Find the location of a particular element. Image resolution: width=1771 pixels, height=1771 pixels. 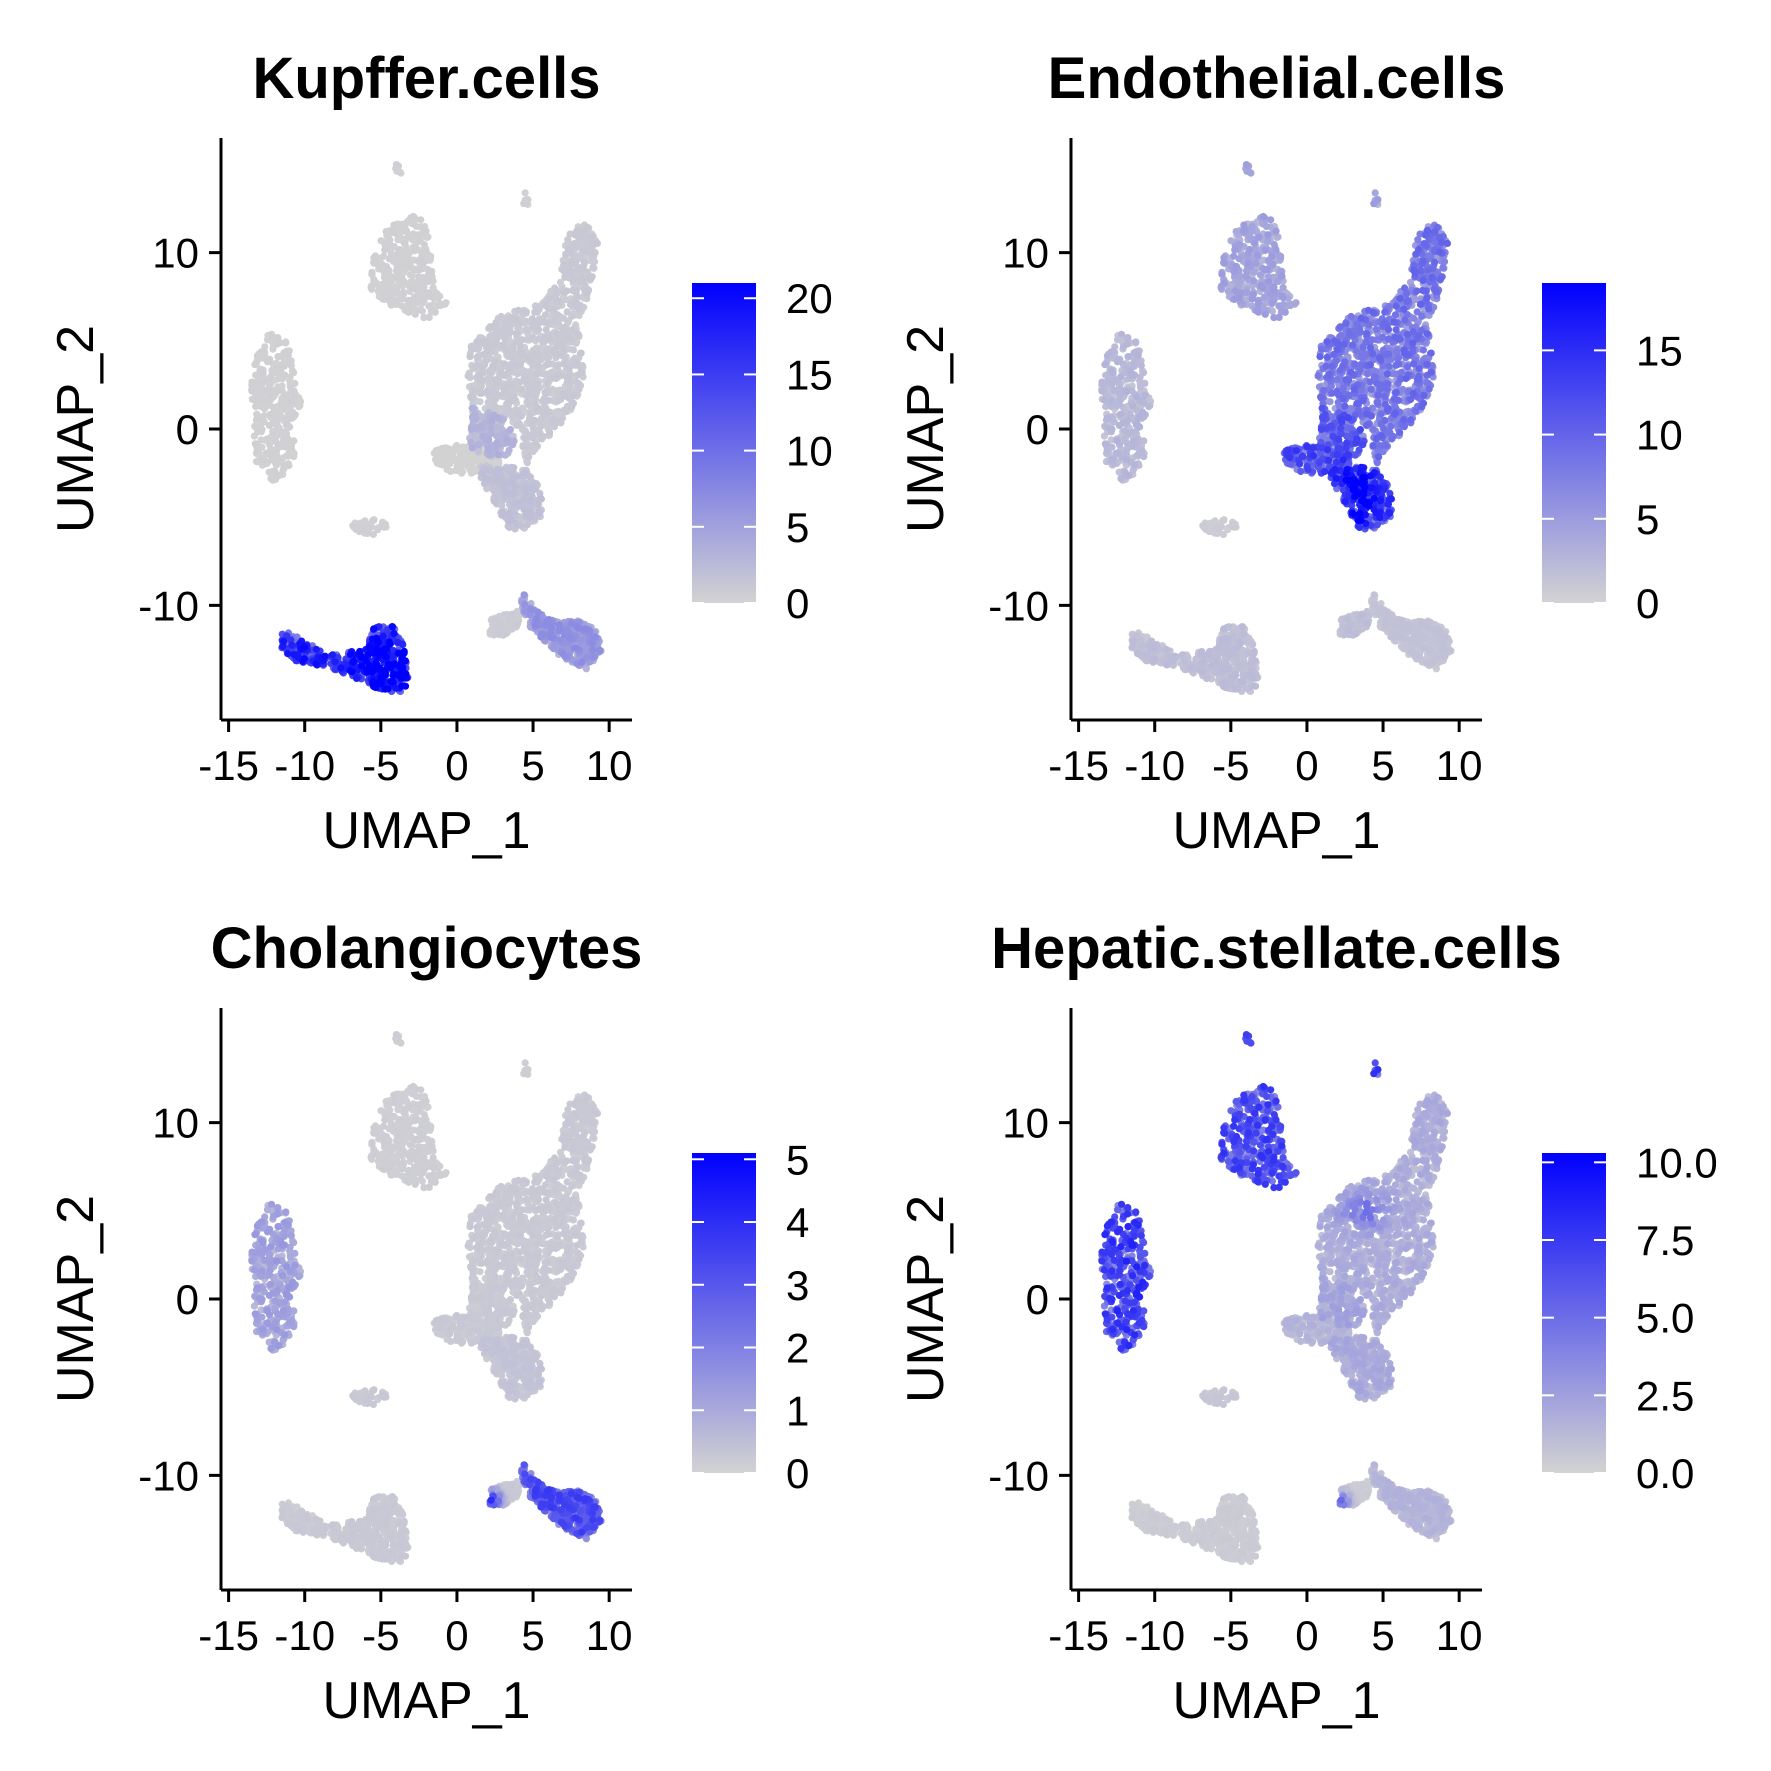

panel-title: Kupffer.cells is located at coordinates (426, 78).